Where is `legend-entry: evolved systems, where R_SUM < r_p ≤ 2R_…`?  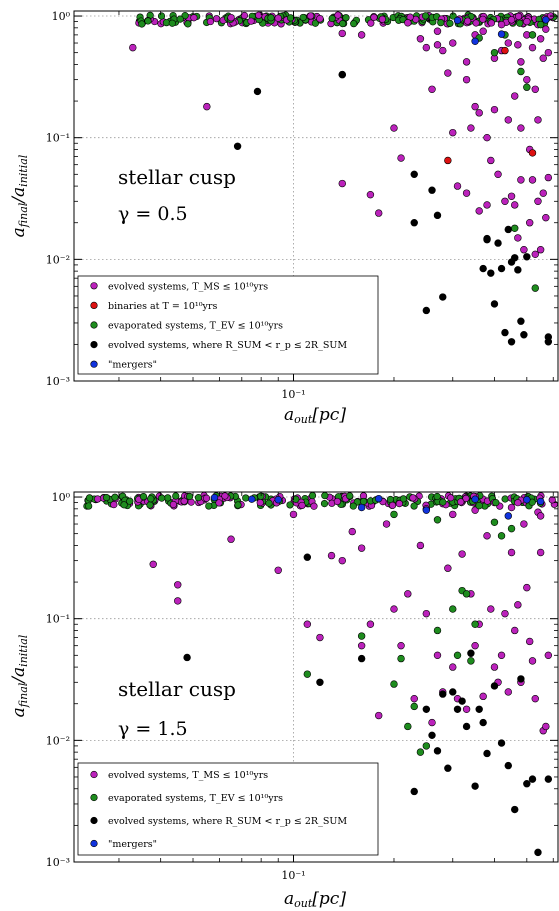
legend-entry: evolved systems, where R_SUM < r_p ≤ 2R_… is located at coordinates (227, 821).